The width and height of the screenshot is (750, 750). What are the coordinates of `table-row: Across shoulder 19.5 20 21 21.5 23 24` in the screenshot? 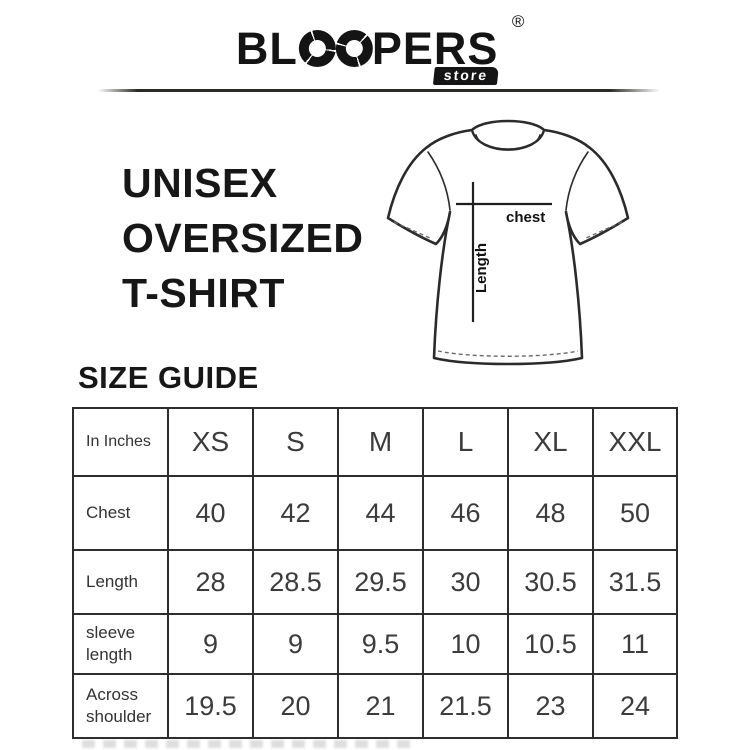 It's located at (375, 706).